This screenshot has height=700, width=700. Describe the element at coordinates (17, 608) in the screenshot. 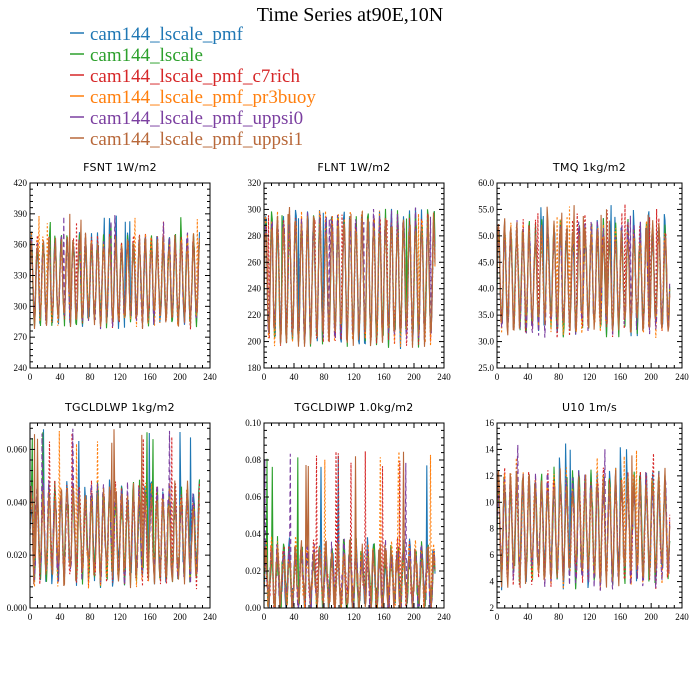

I see `y-tick-label: 0.000` at that location.